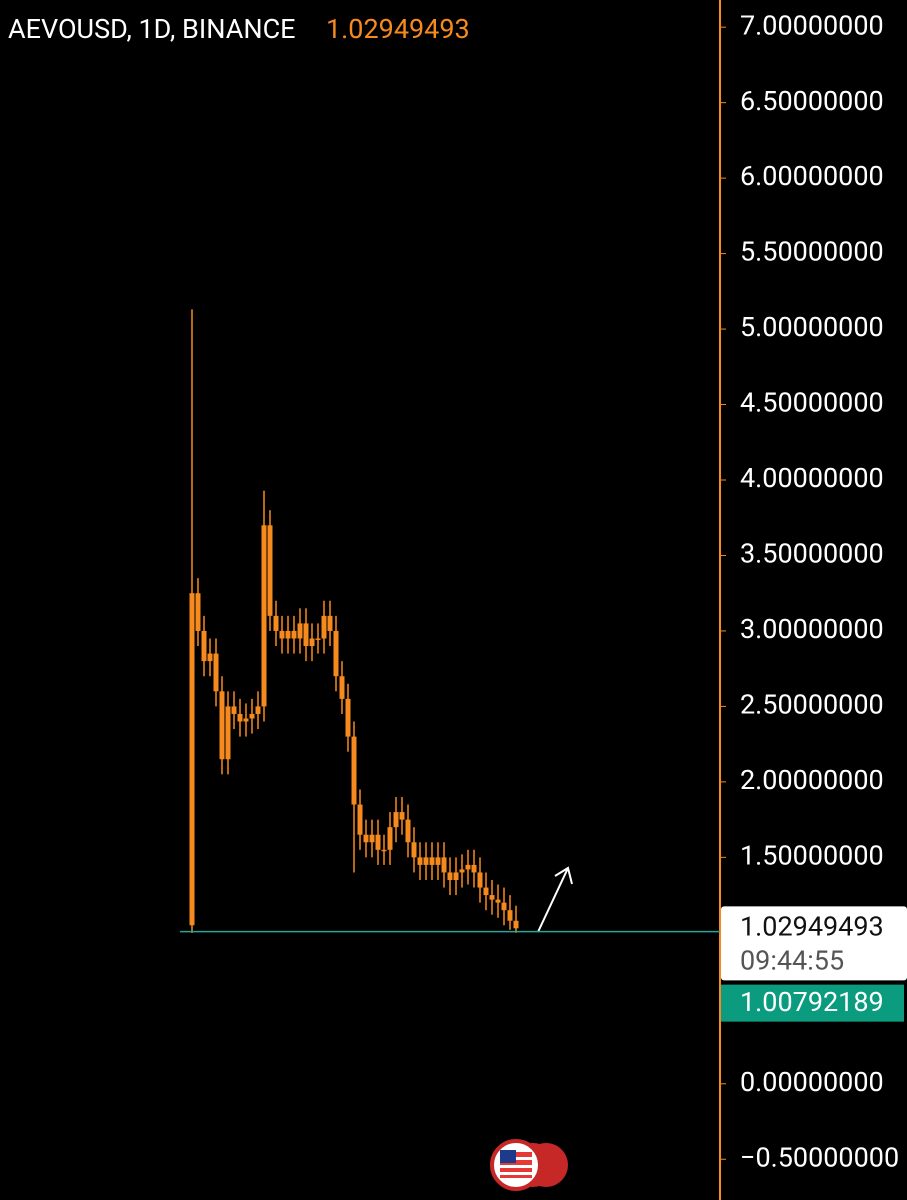 The height and width of the screenshot is (1200, 907). I want to click on y-tick-label: 4.50000000, so click(812, 403).